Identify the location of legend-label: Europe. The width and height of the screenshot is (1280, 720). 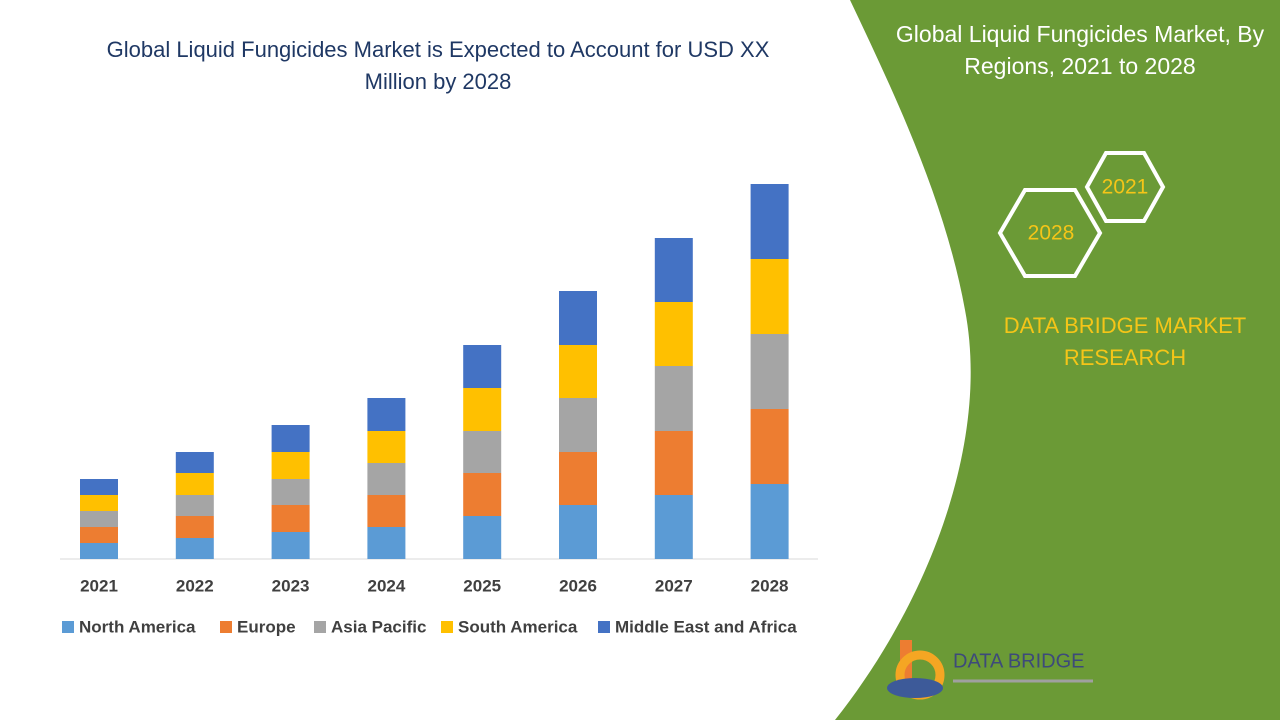
(266, 626).